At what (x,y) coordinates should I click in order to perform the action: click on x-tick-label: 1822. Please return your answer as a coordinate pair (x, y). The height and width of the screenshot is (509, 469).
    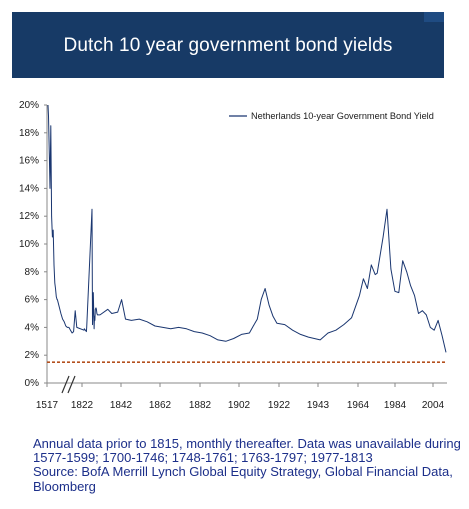
    Looking at the image, I should click on (82, 405).